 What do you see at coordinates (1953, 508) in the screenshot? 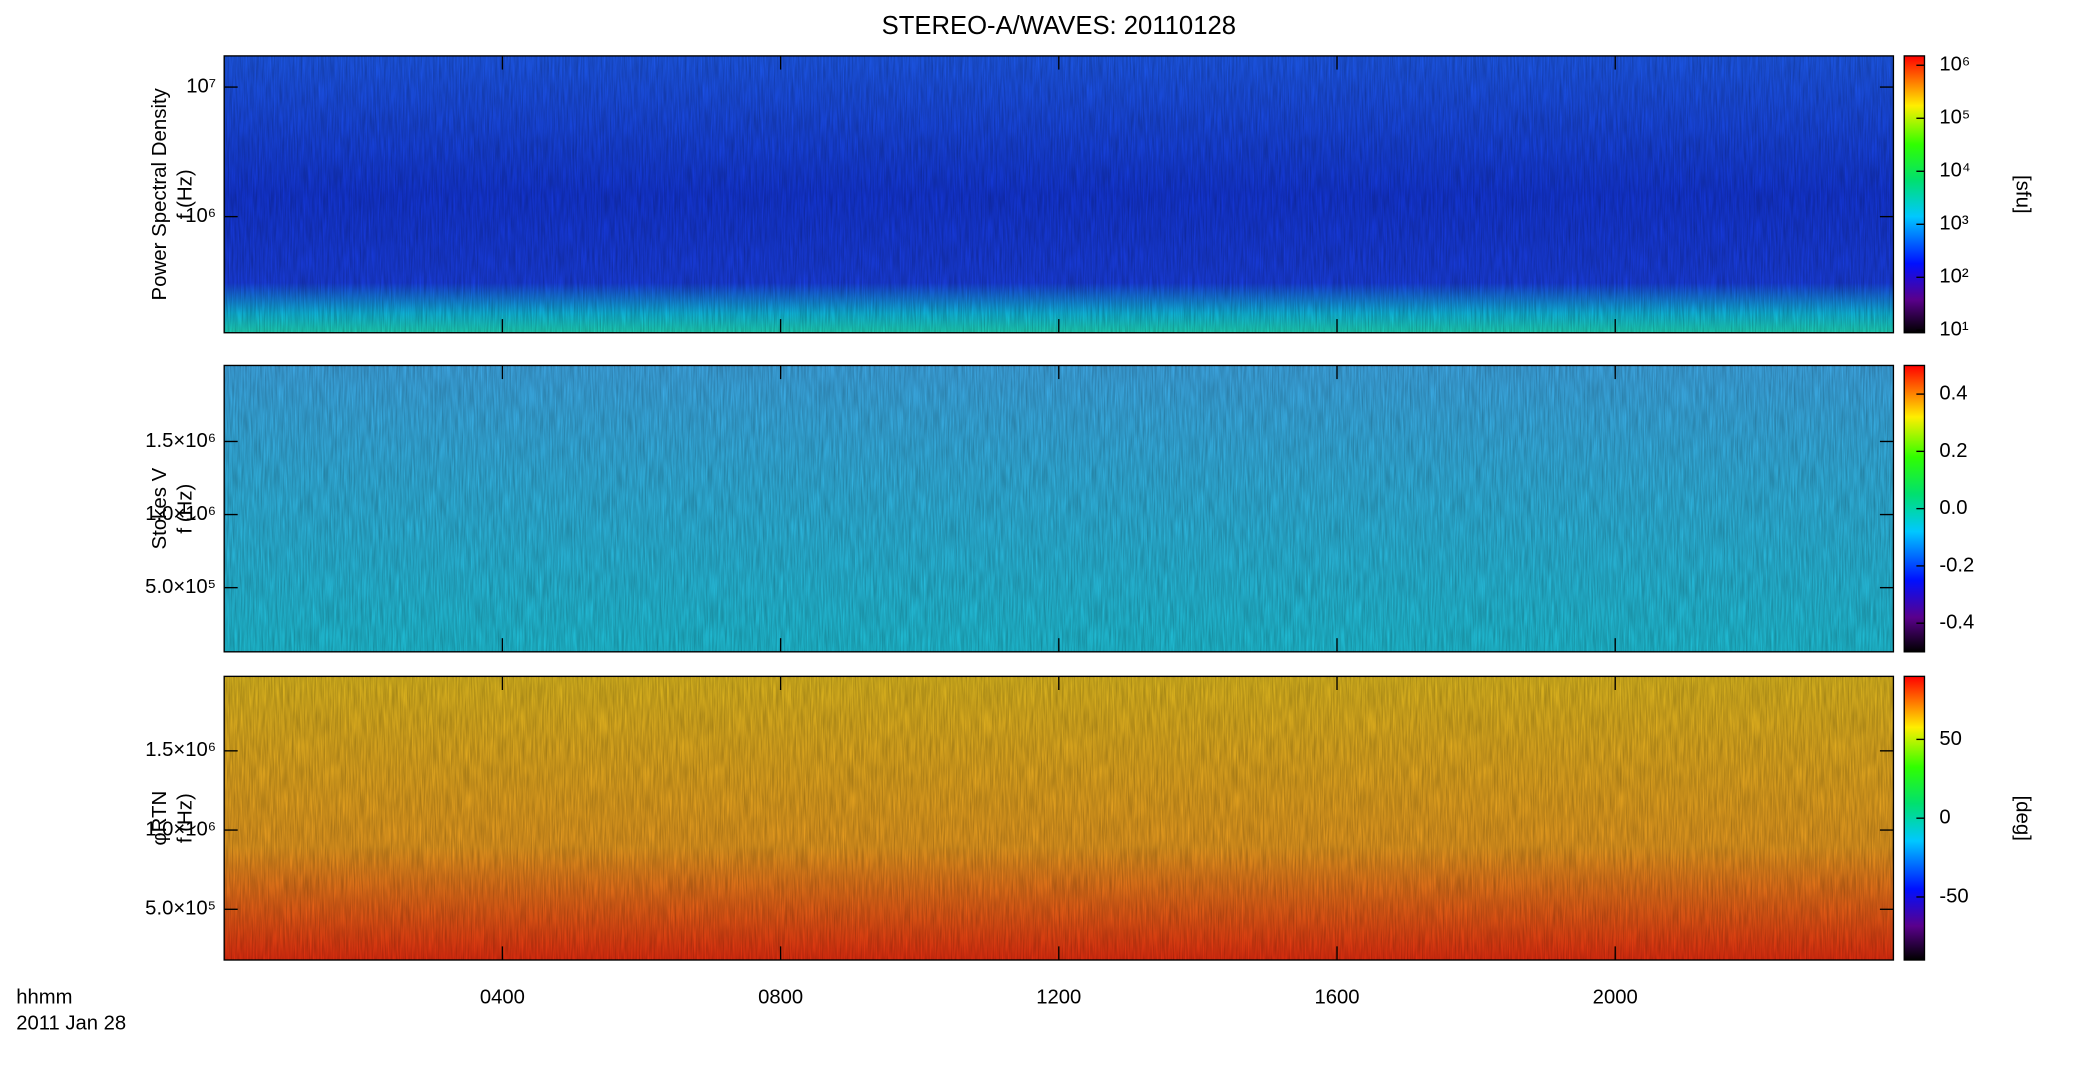
I see `colorbar-tick-label: 0.0` at bounding box center [1953, 508].